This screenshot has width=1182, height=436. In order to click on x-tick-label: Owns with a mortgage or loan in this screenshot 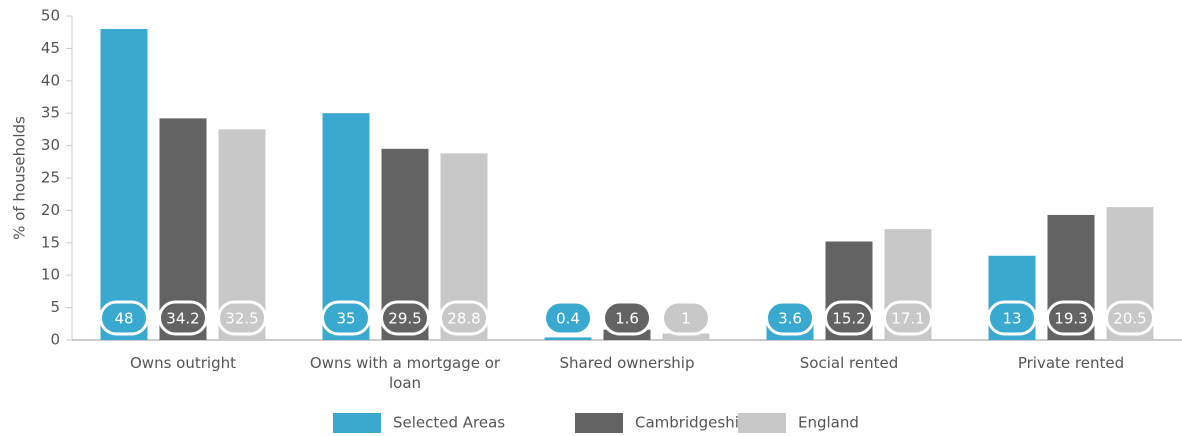, I will do `click(405, 373)`.